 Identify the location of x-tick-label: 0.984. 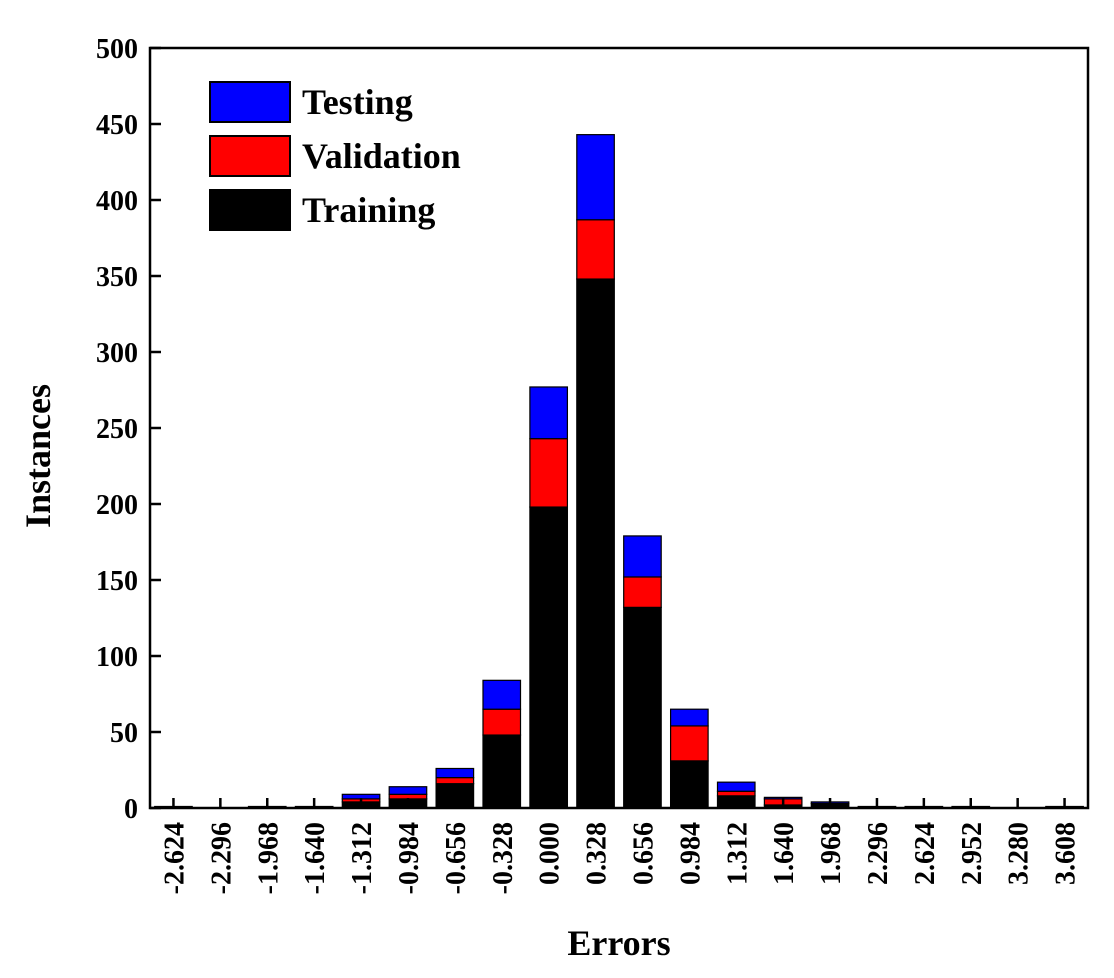
(690, 853).